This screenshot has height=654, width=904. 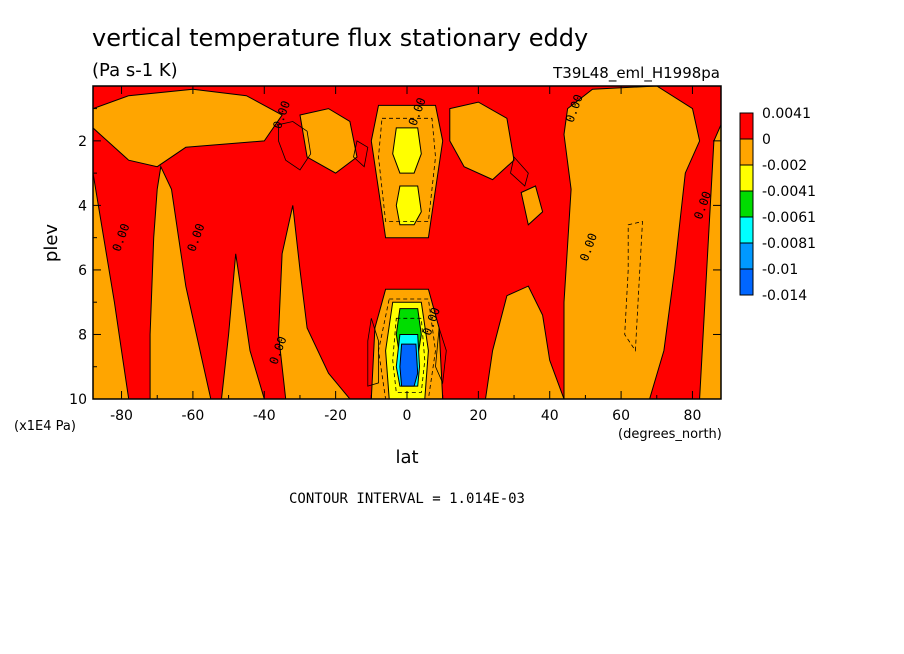 What do you see at coordinates (82, 142) in the screenshot?
I see `y-tick-label-0: 2` at bounding box center [82, 142].